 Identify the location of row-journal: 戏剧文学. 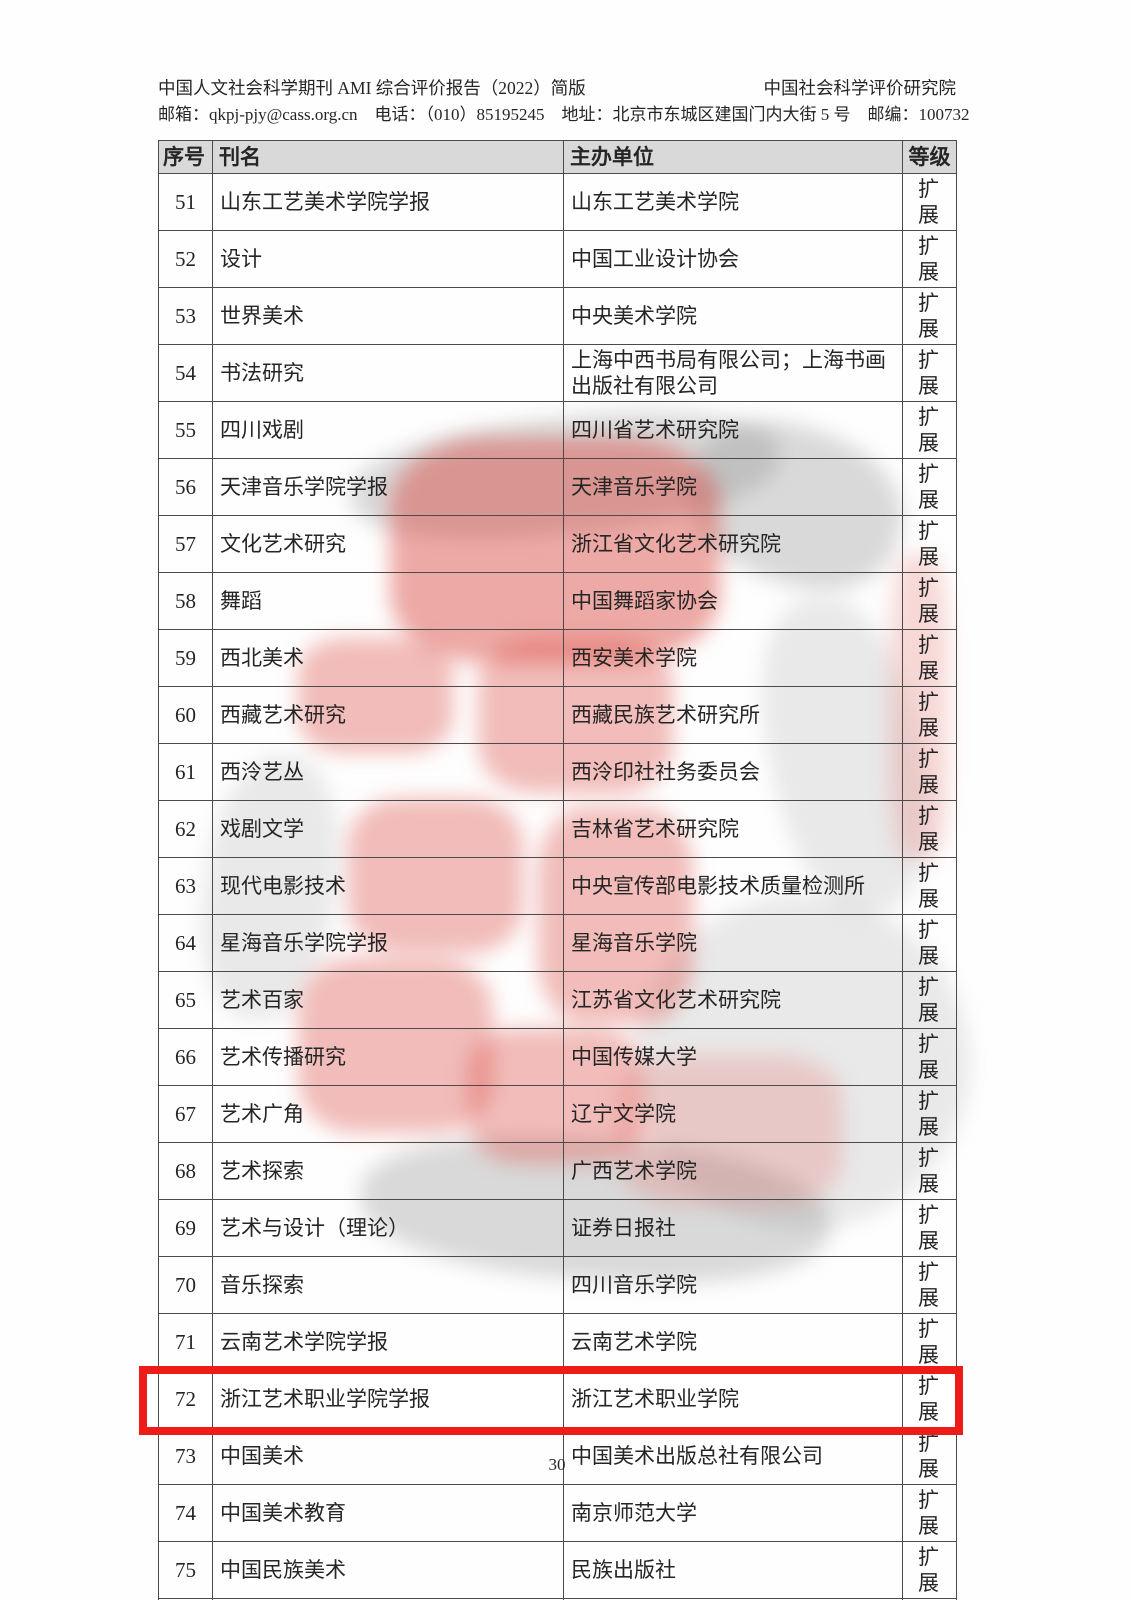
(388, 829).